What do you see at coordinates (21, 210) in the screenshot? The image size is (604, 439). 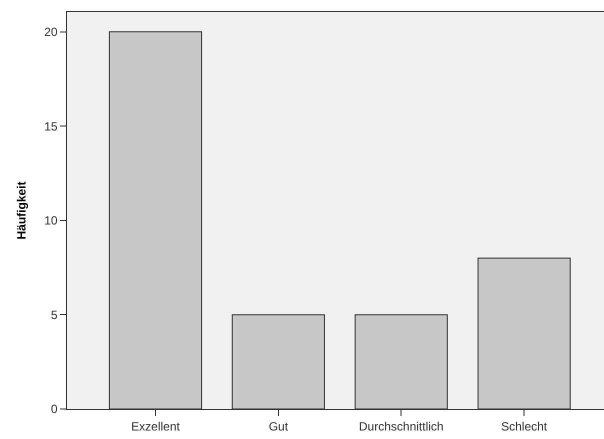 I see `y-axis-title: Häufigkeit` at bounding box center [21, 210].